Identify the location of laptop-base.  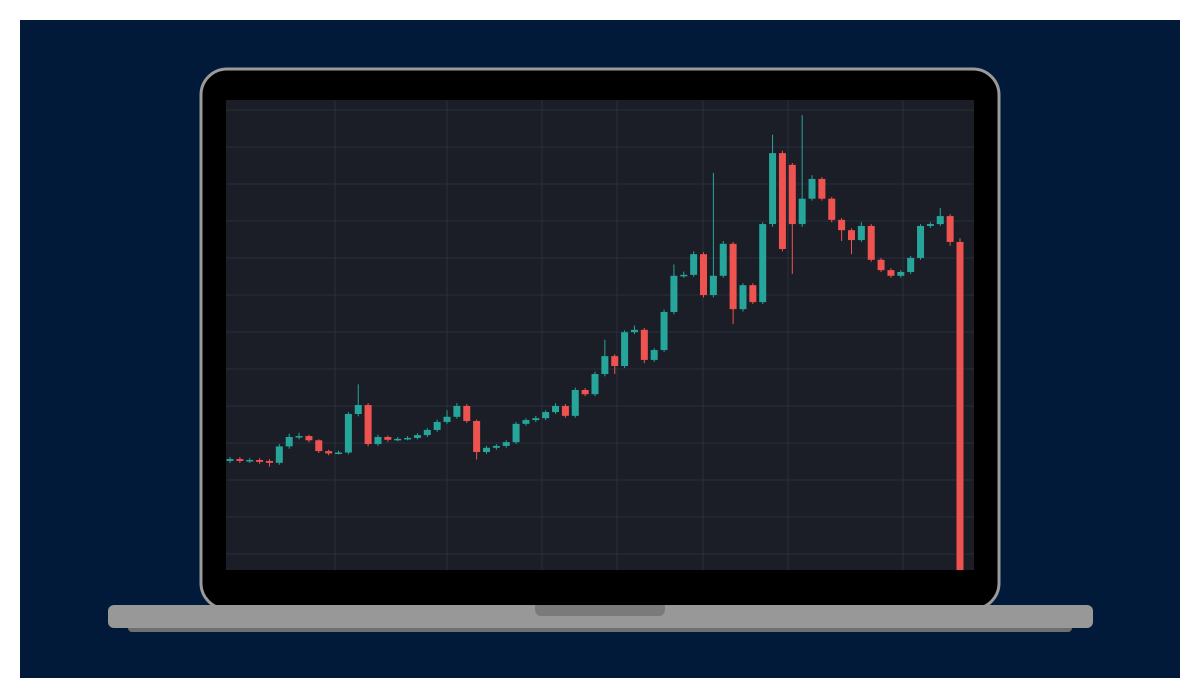
(600, 616).